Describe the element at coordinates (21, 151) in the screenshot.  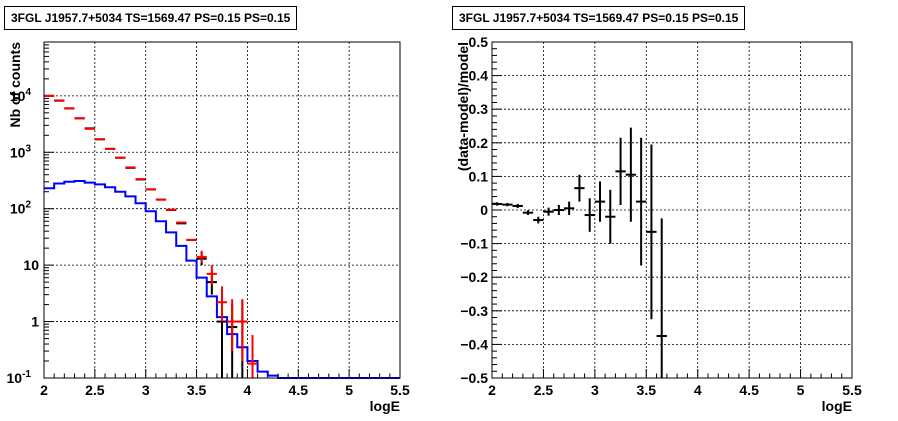
I see `counts-y-tick-label: 10³` at that location.